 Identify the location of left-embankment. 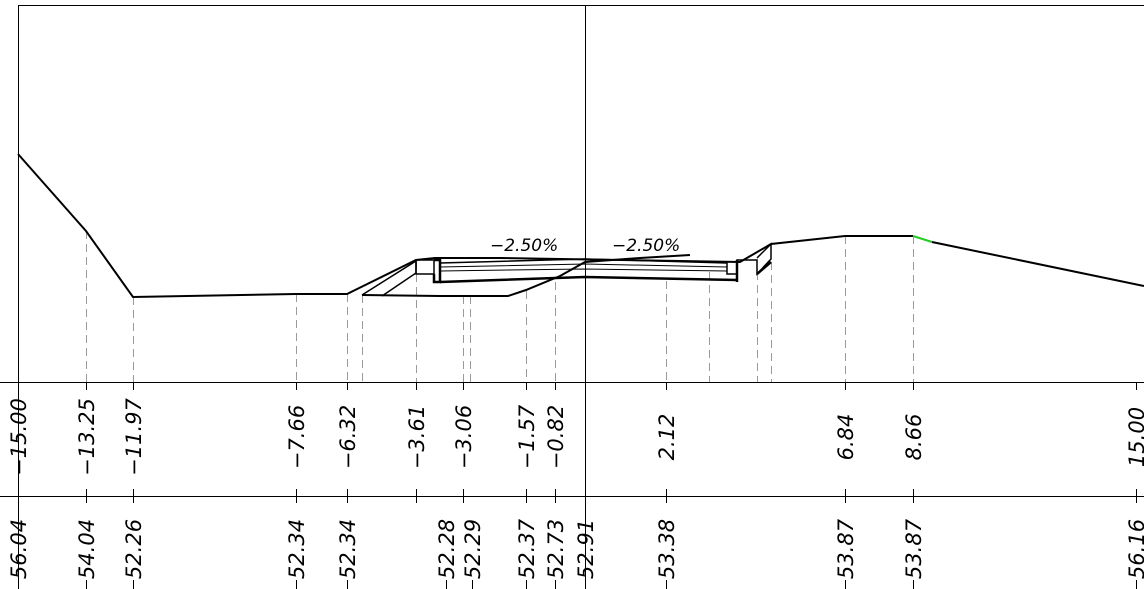
(389, 278).